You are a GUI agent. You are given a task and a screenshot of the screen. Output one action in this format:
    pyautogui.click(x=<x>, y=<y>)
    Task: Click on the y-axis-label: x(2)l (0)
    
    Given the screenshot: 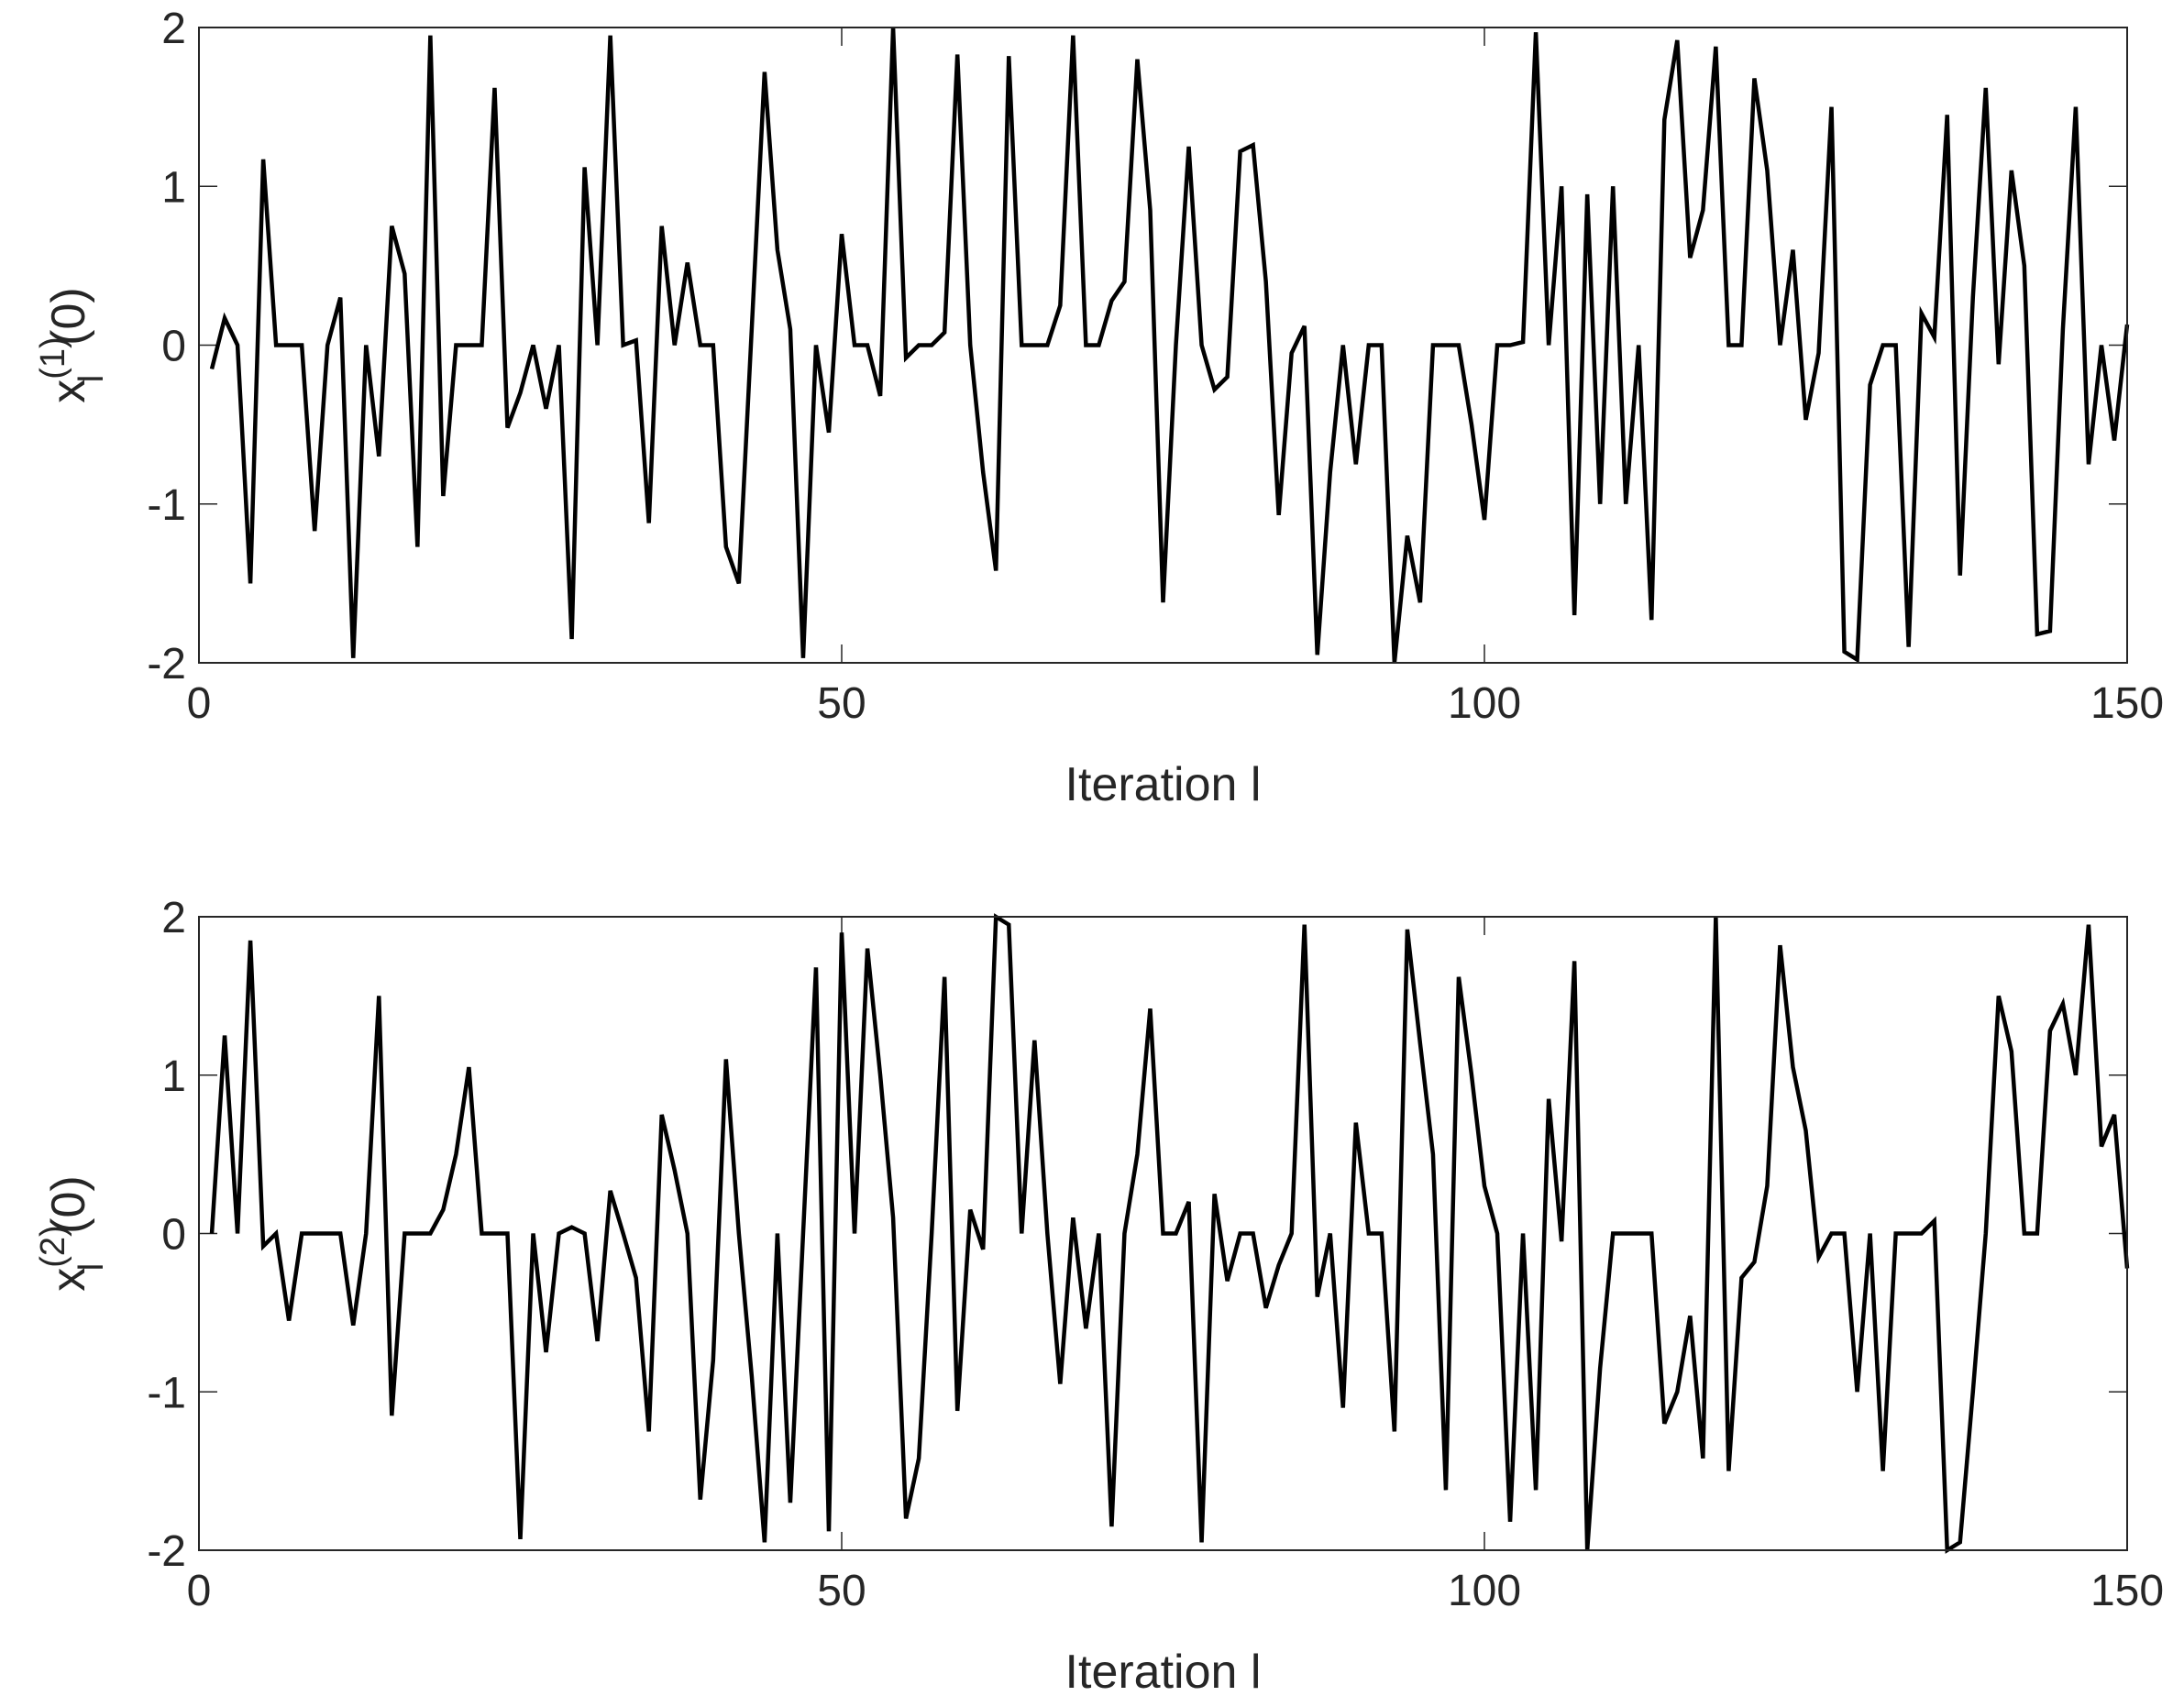 What is the action you would take?
    pyautogui.click(x=72, y=1233)
    